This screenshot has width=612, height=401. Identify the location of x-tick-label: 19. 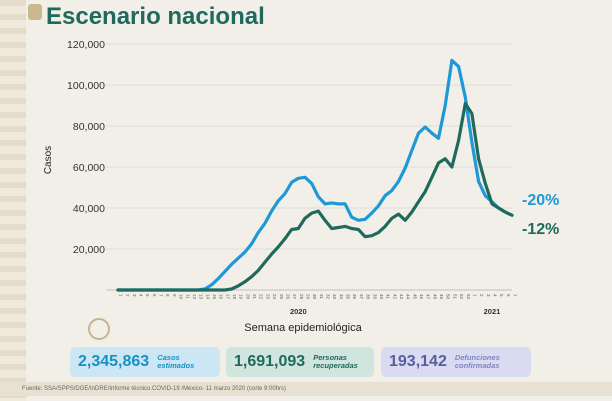
(241, 297).